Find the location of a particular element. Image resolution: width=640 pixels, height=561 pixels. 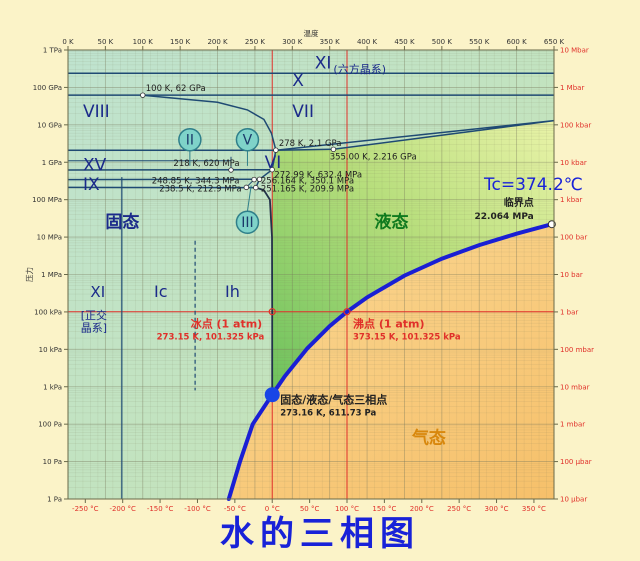

top-axis-tick-label: 300 K is located at coordinates (292, 42).